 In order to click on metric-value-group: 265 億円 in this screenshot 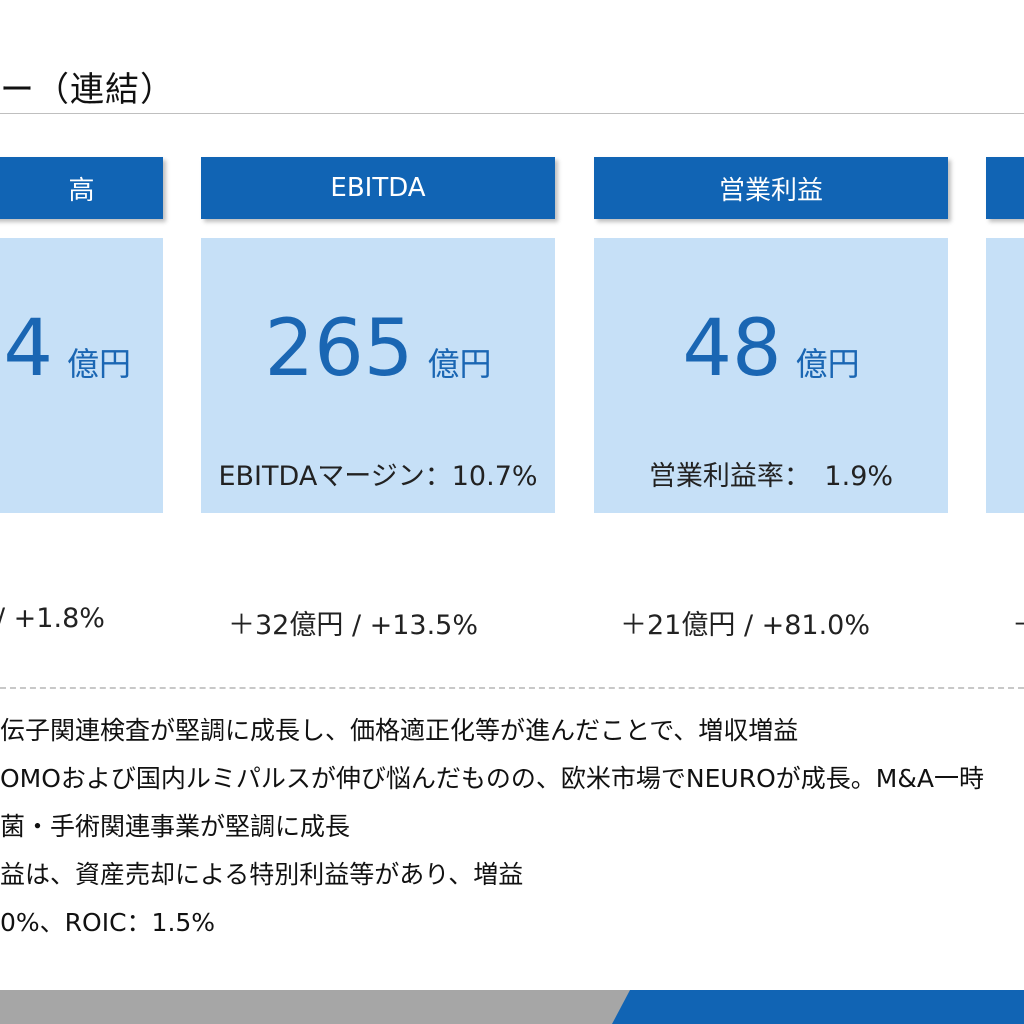, I will do `click(378, 349)`.